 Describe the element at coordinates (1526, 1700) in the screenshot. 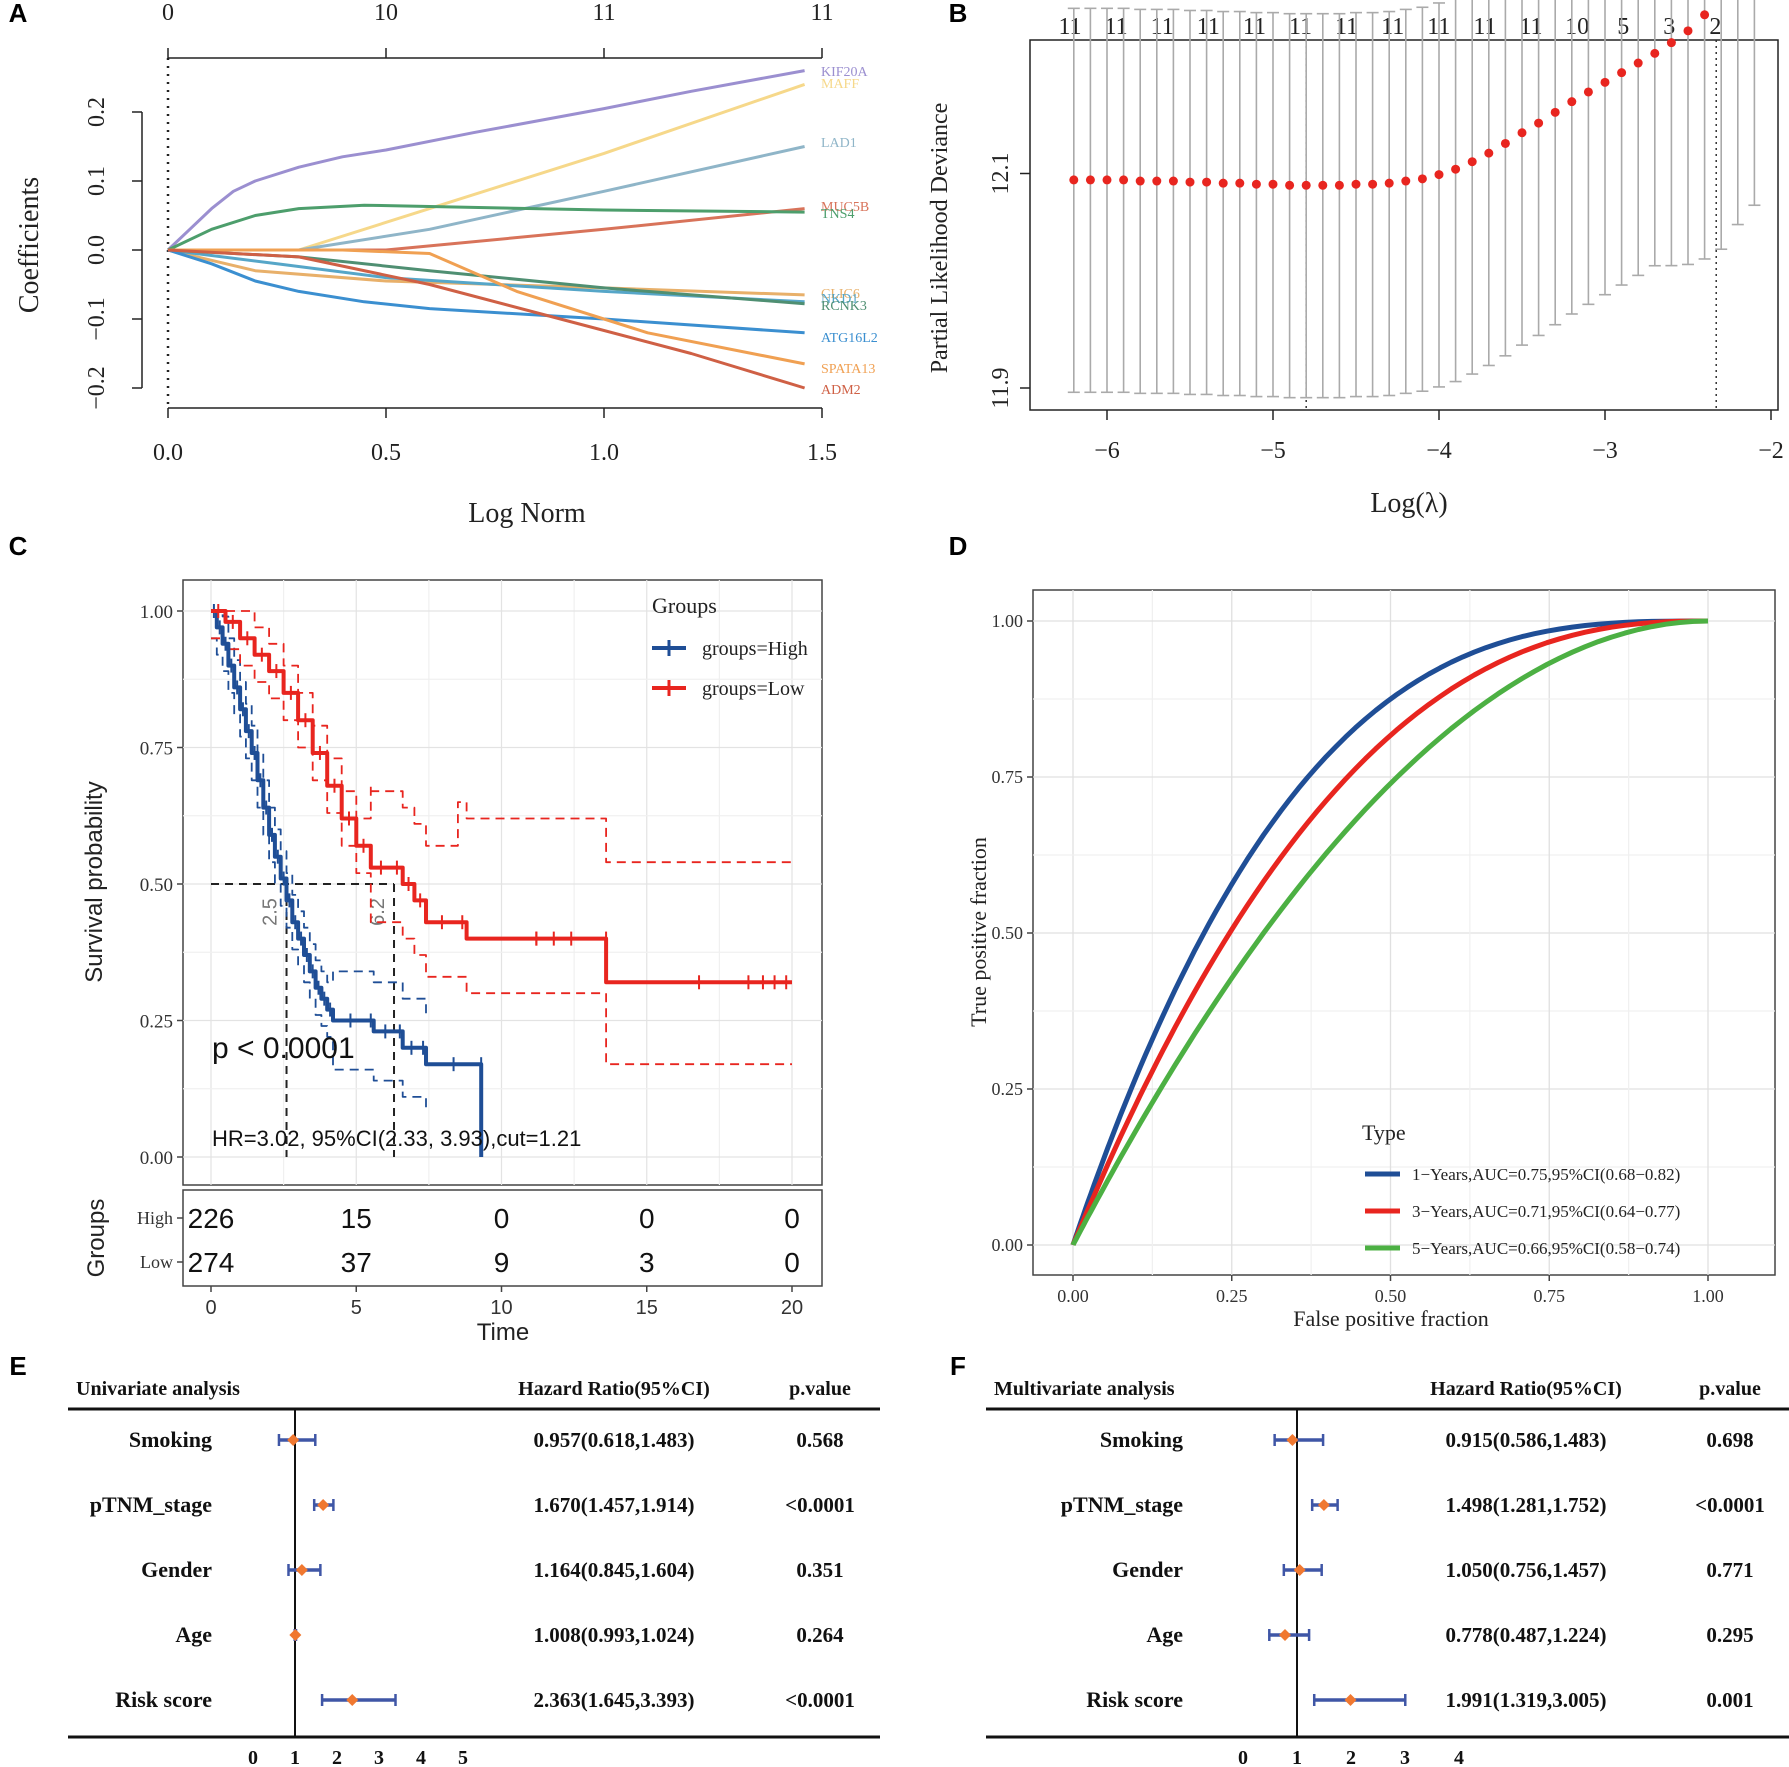

I see `hr-value: 1.991(1.319,3.005)` at that location.